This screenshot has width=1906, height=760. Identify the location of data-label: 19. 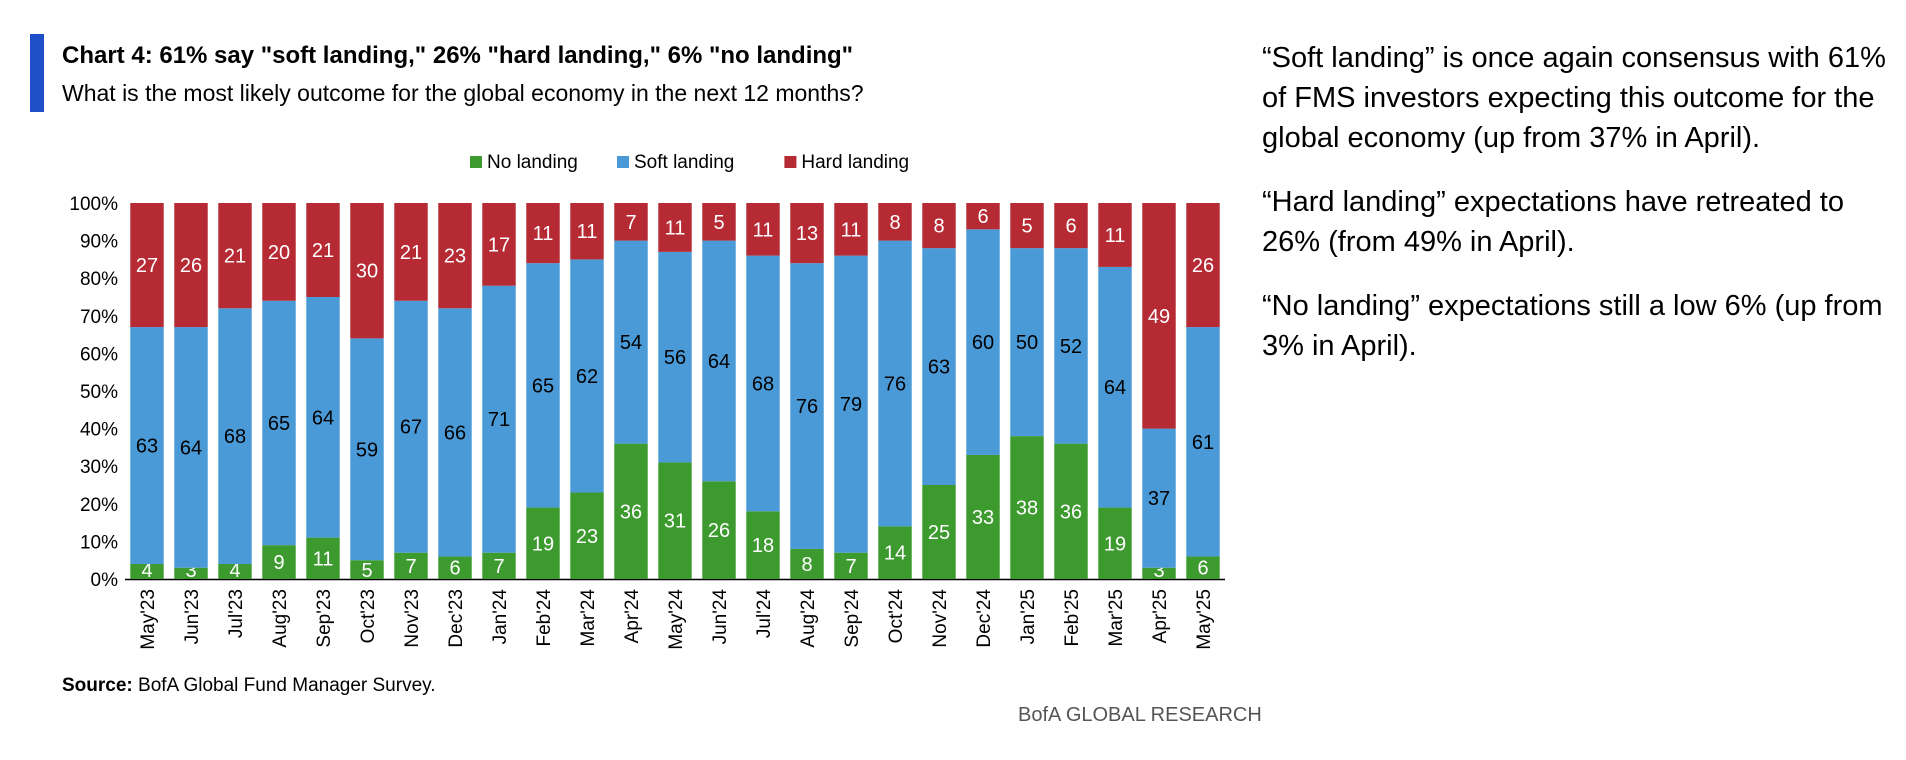
(1115, 544).